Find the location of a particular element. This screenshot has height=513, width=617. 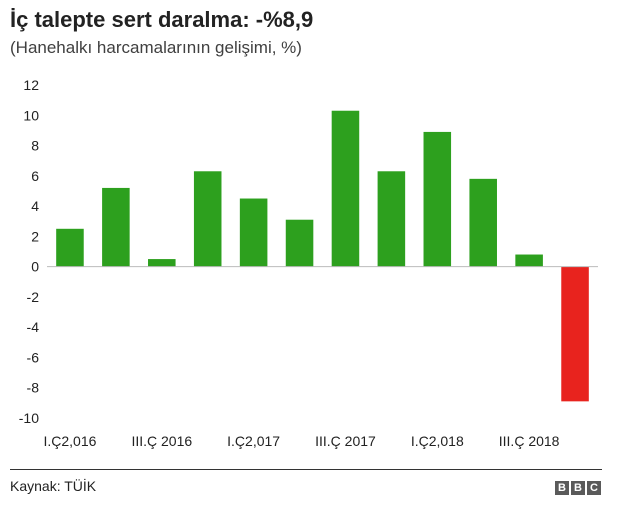

y-tick-label: 8 is located at coordinates (35, 146).